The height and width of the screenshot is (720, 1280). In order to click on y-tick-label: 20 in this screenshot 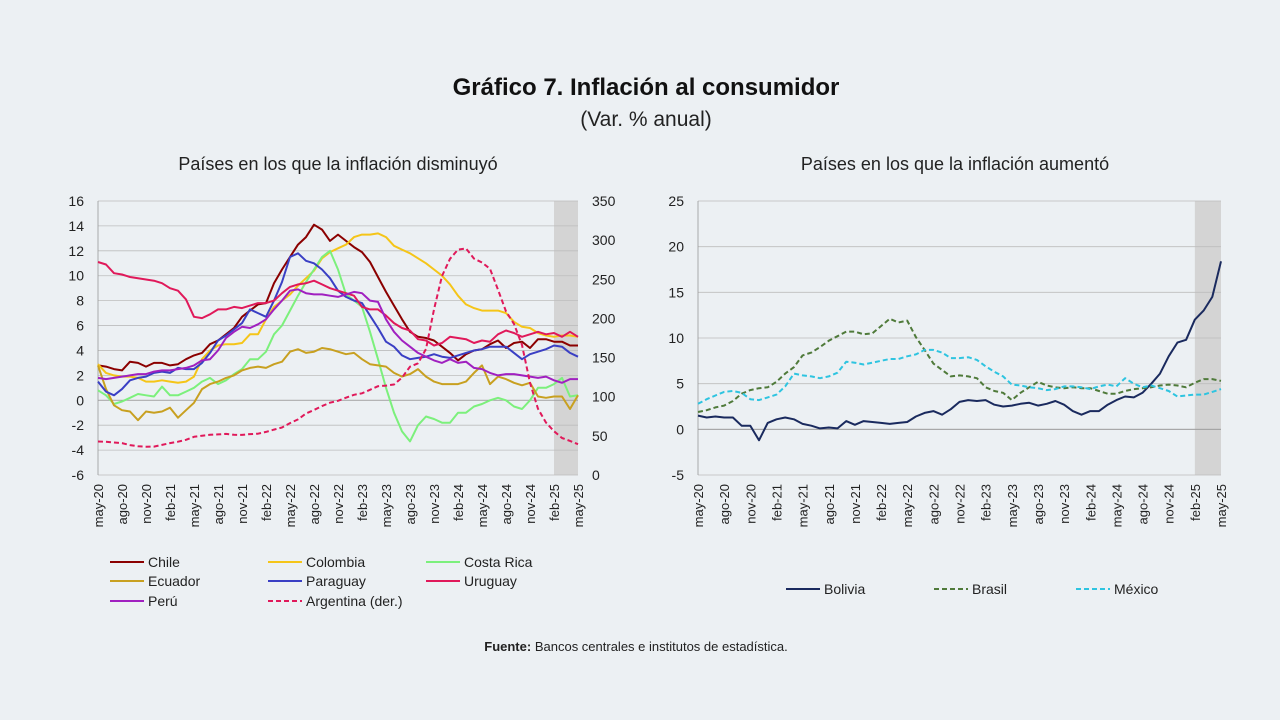, I will do `click(676, 247)`.